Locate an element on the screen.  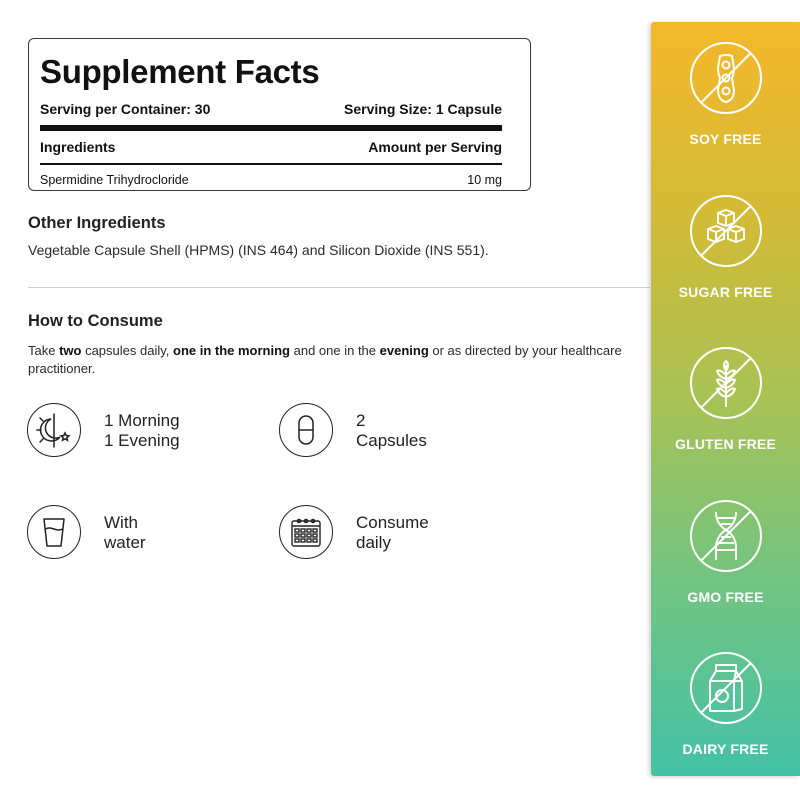
capsules-tile: 2 Capsules is located at coordinates (353, 430).